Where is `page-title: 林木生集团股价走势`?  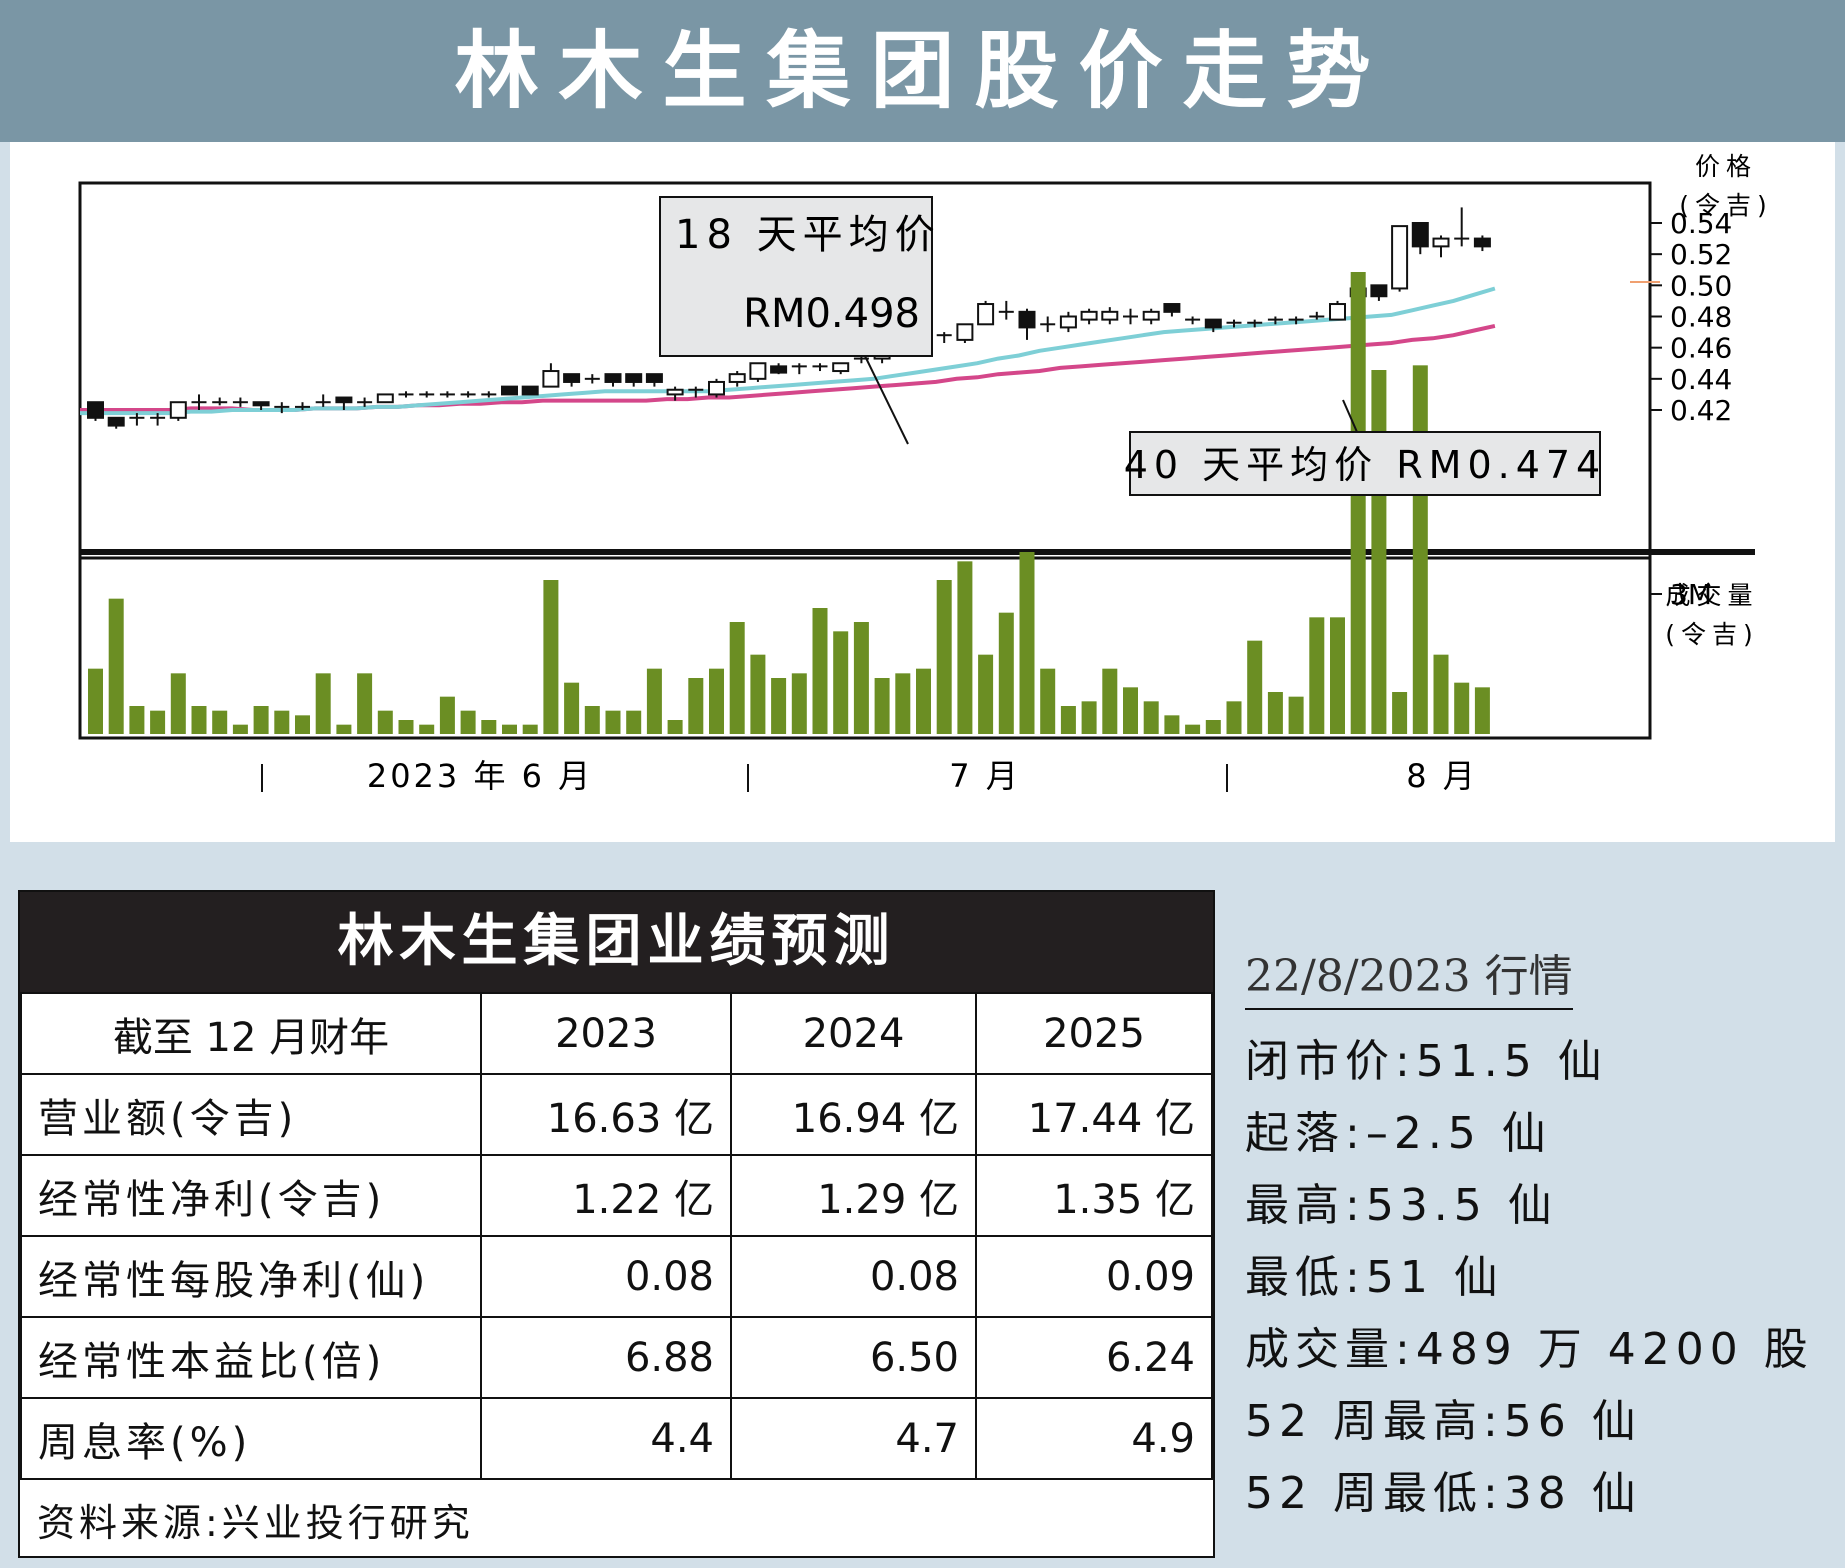 page-title: 林木生集团股价走势 is located at coordinates (922, 71).